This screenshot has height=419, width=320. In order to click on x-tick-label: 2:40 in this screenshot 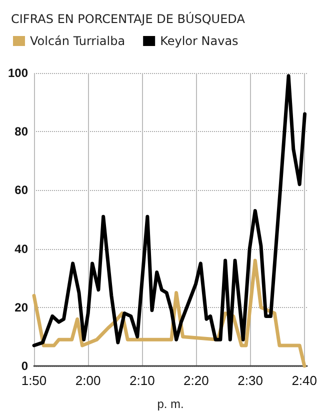, I will do `click(305, 380)`.